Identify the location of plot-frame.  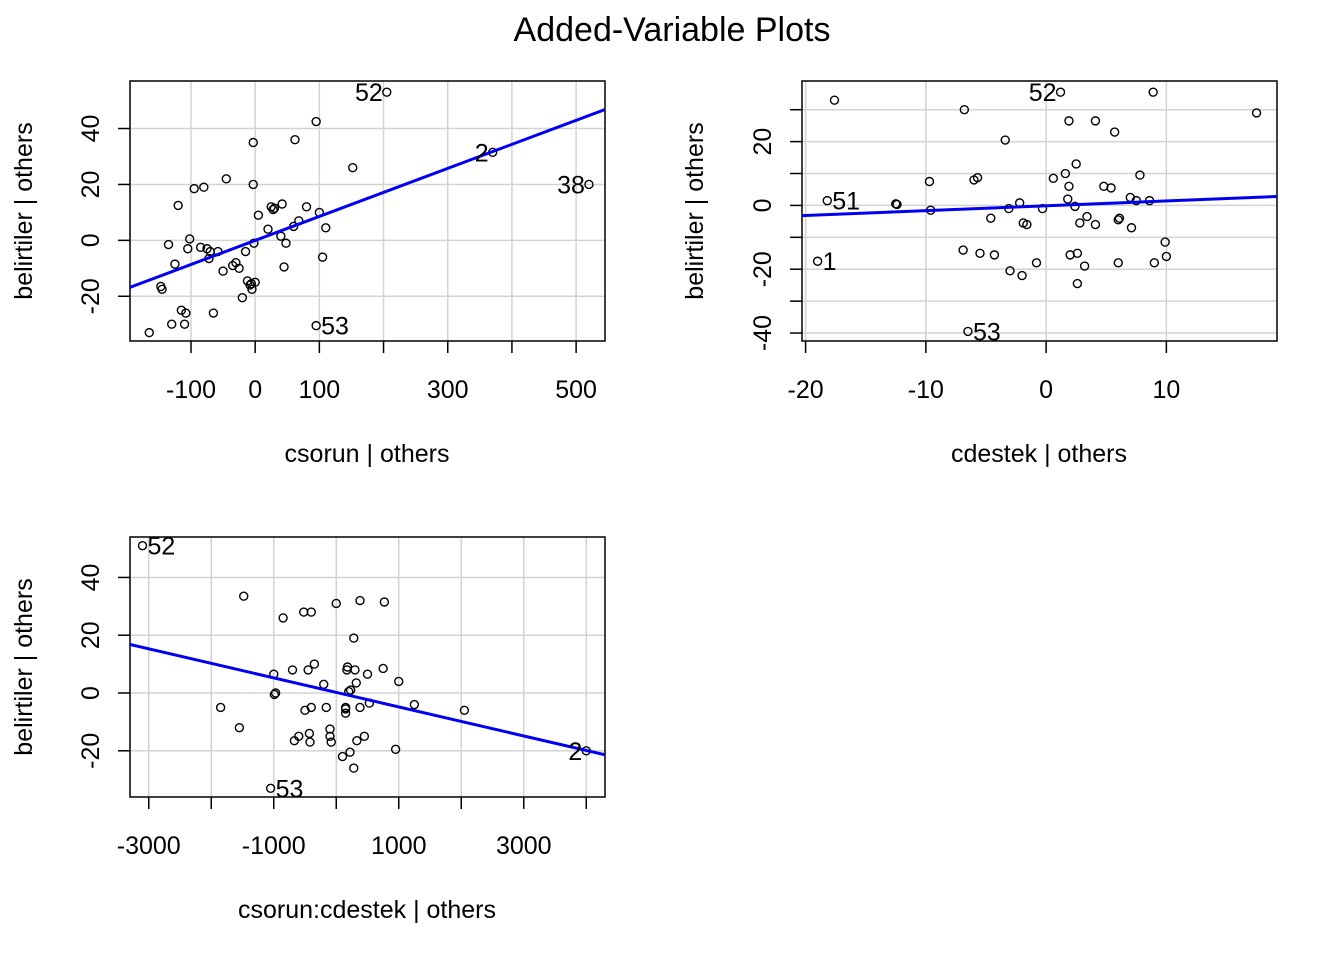
(1039, 211).